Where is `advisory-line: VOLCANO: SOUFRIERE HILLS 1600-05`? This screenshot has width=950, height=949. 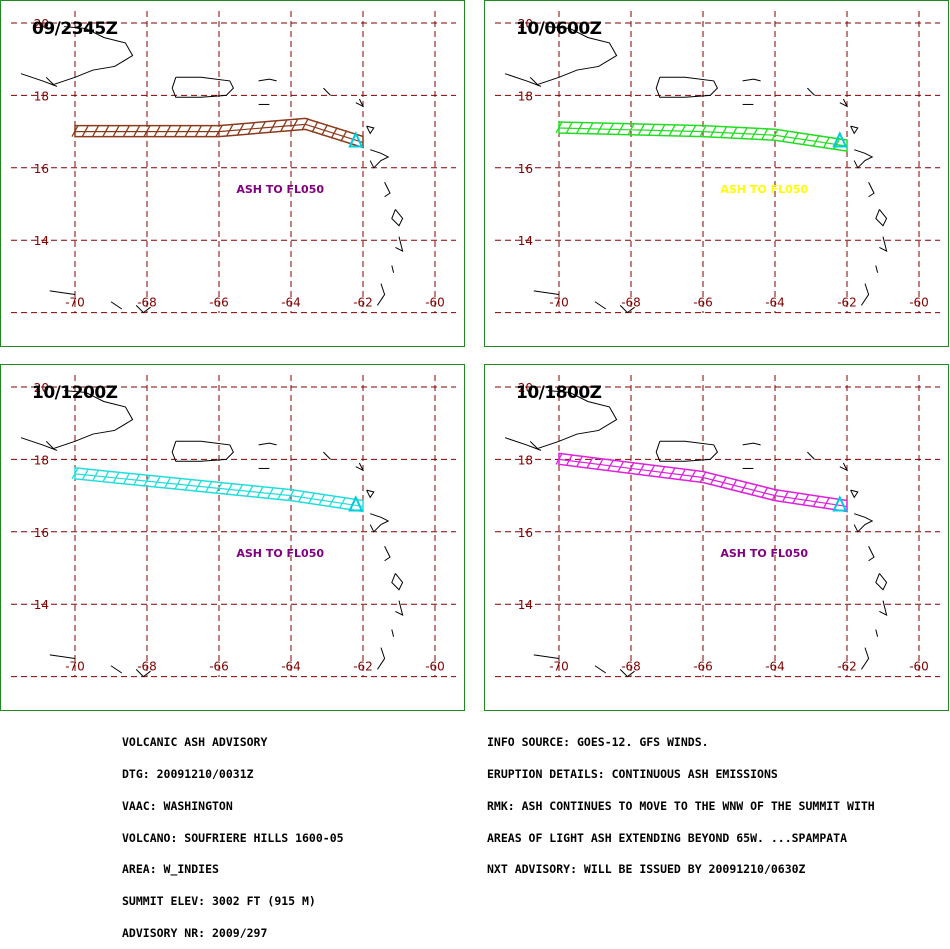 advisory-line: VOLCANO: SOUFRIERE HILLS 1600-05 is located at coordinates (233, 837).